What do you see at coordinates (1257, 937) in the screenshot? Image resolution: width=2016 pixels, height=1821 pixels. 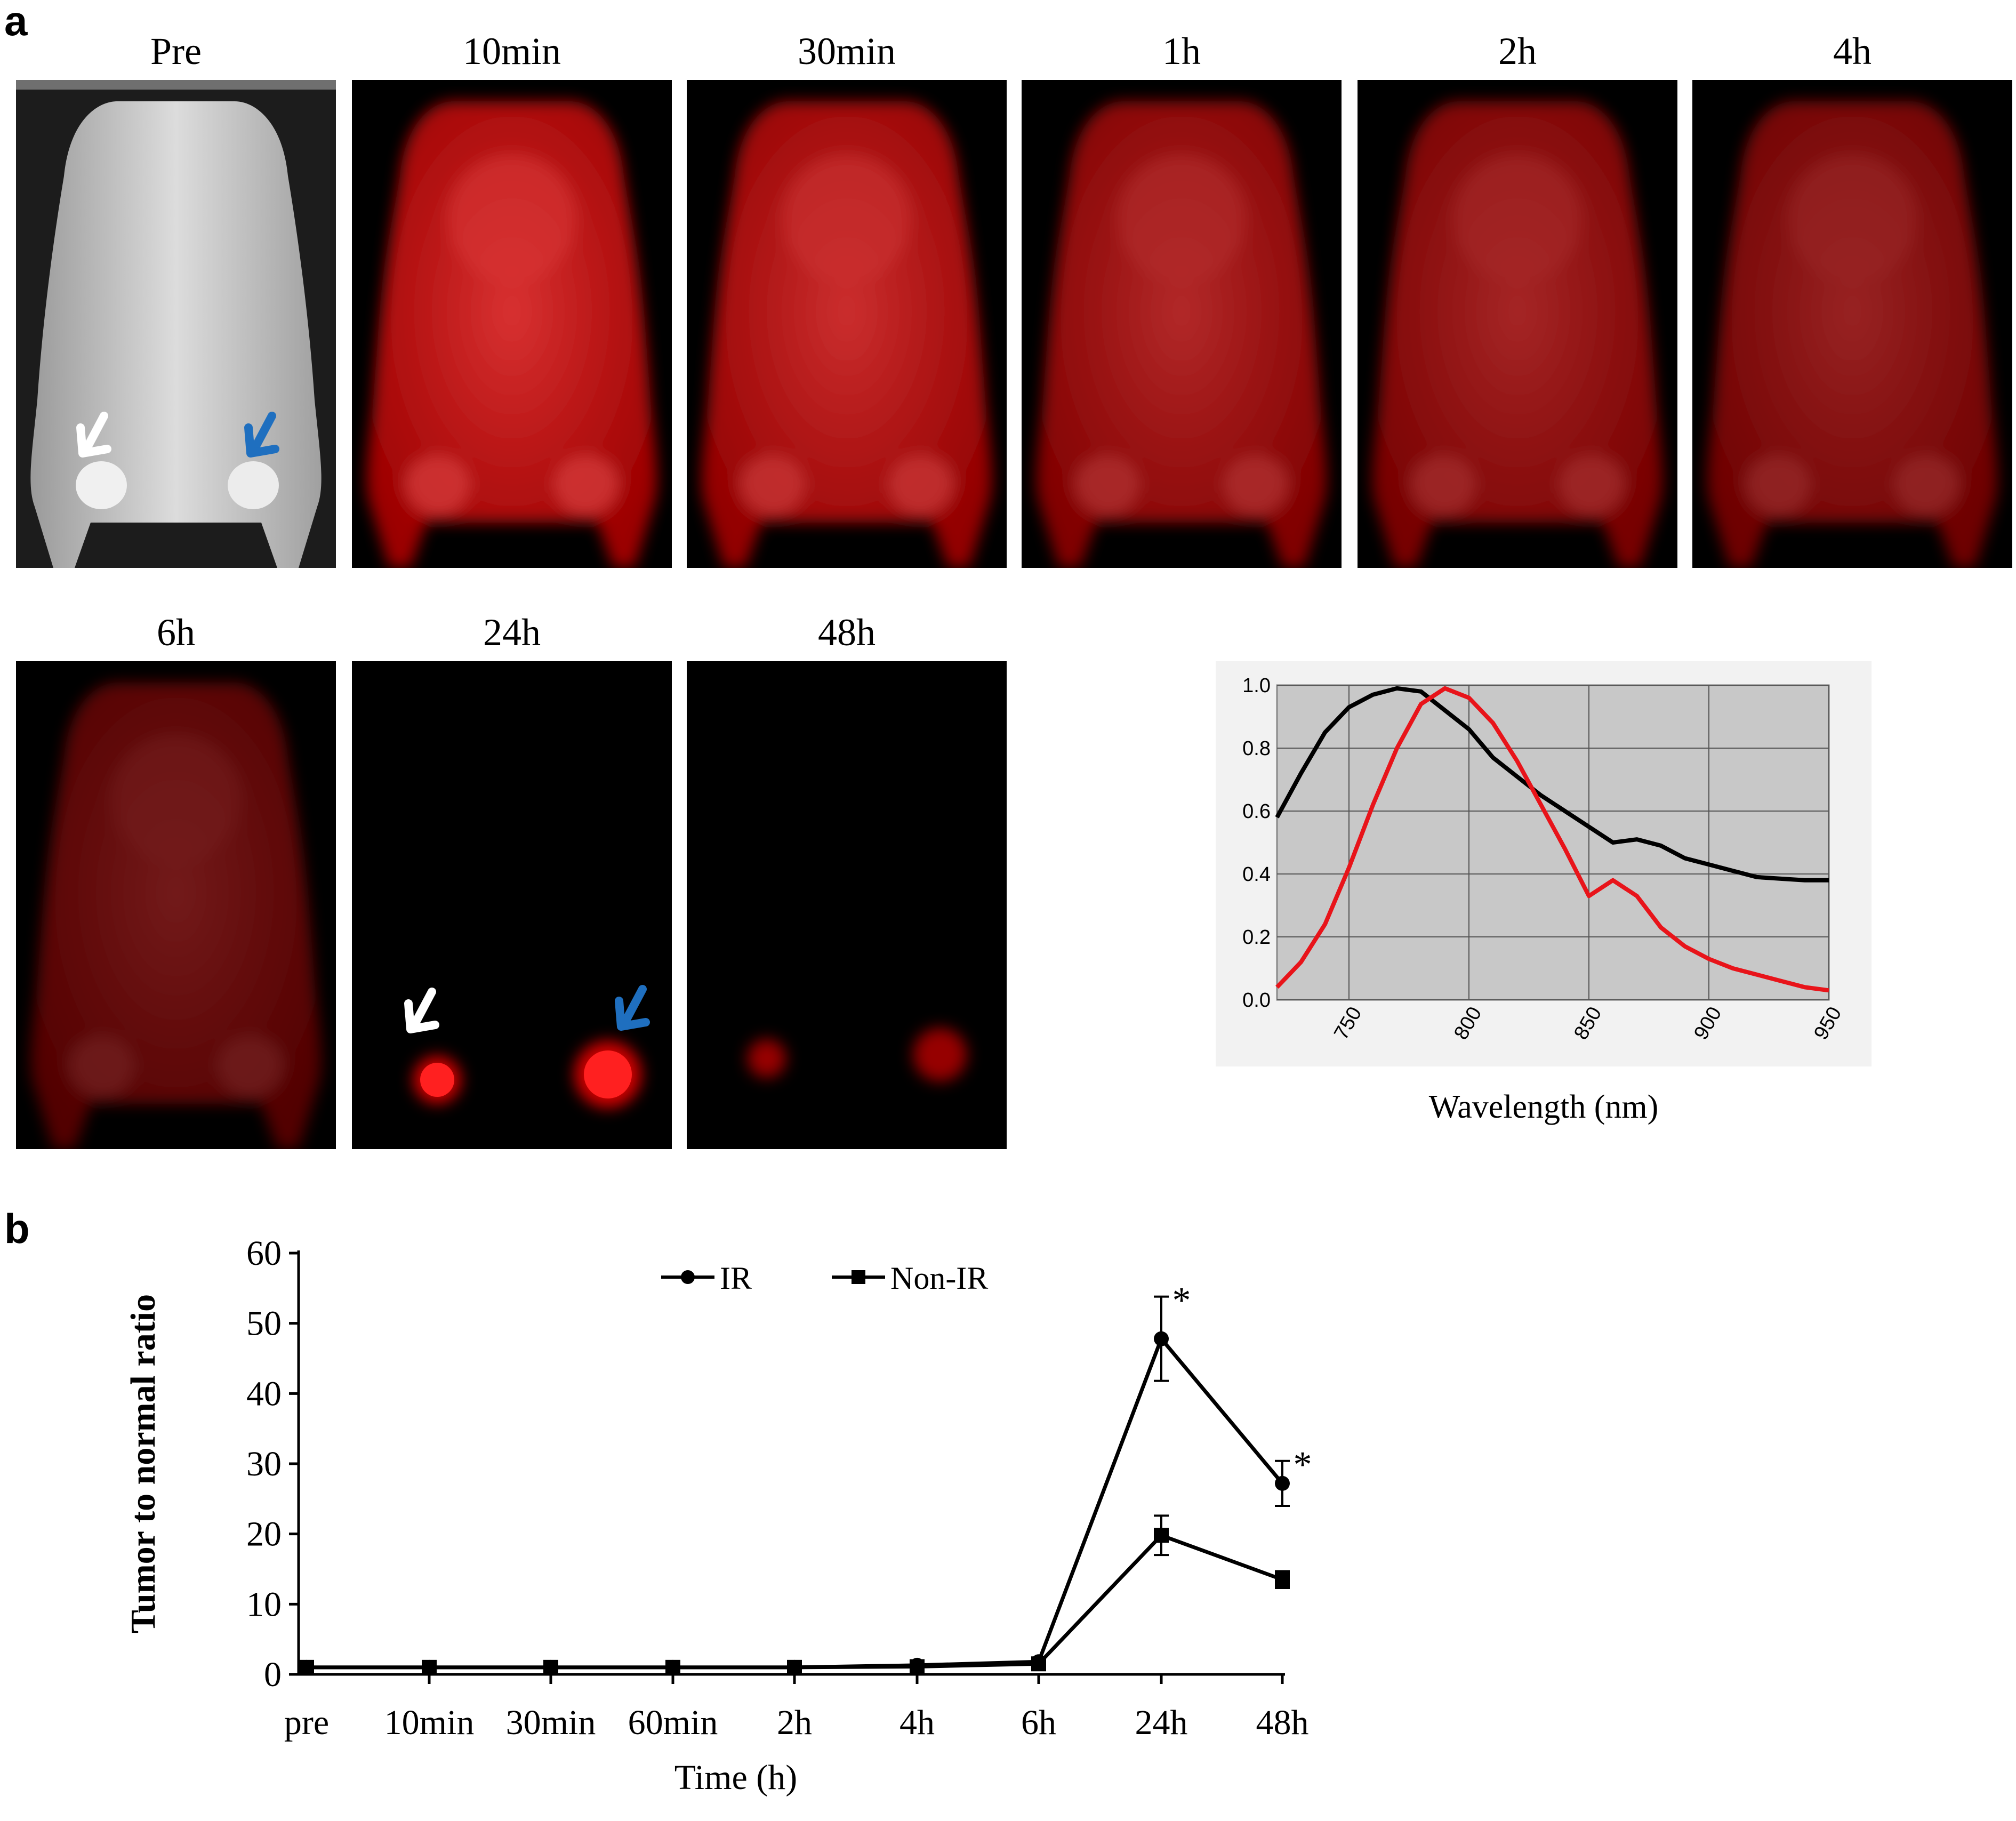 I see `y-tick-label: 0.2` at bounding box center [1257, 937].